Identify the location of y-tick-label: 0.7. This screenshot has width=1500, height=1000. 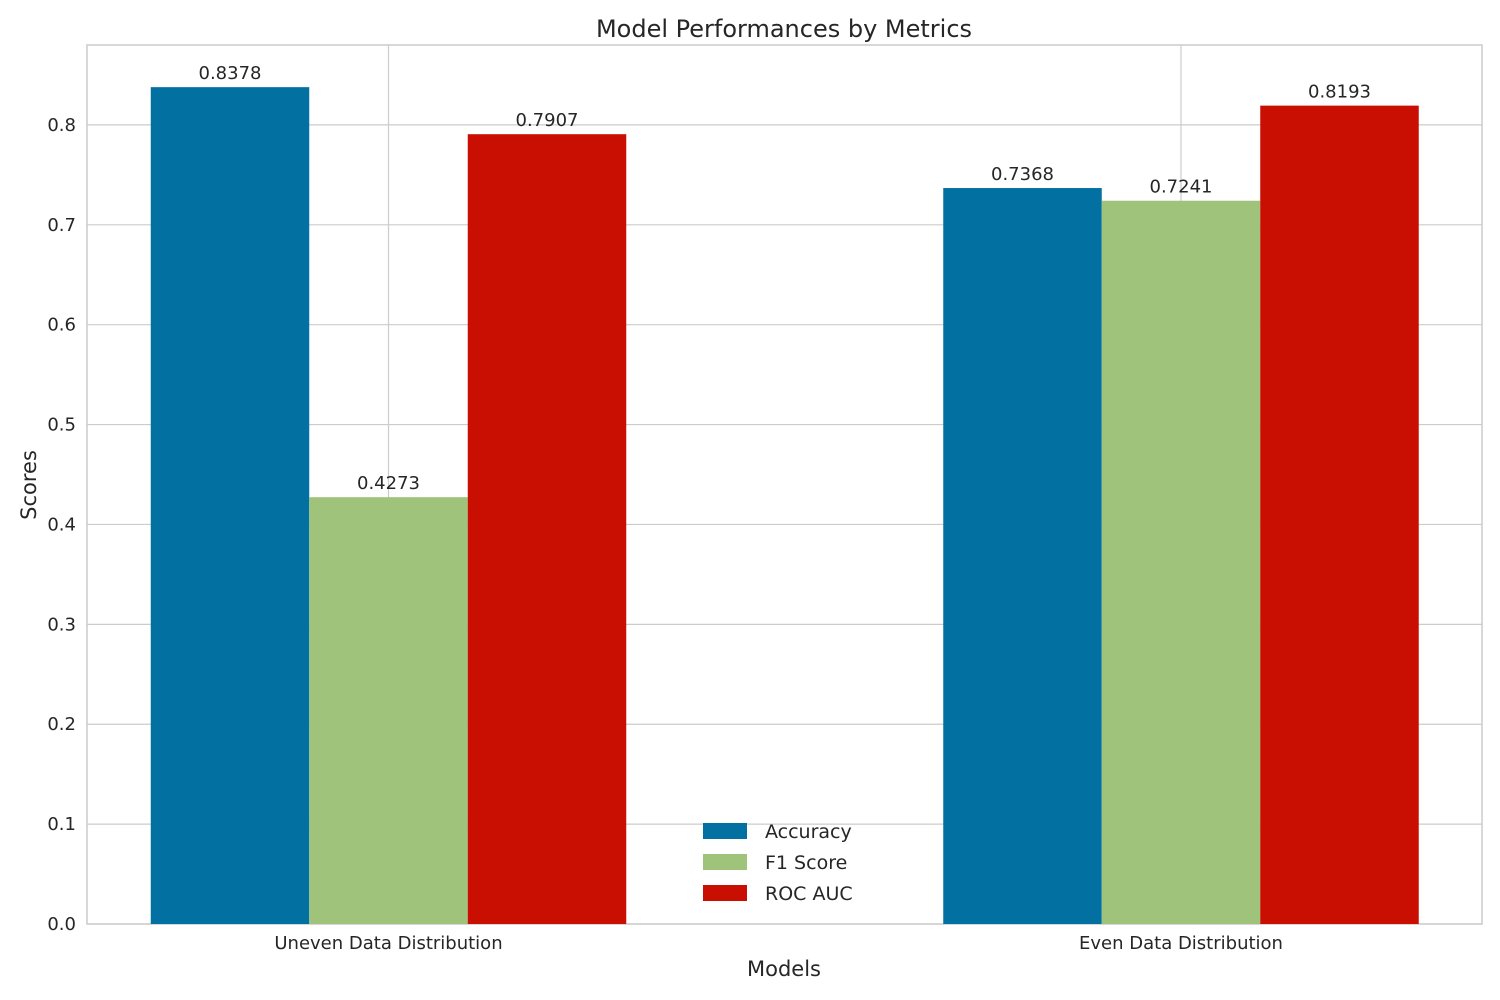
(61, 225).